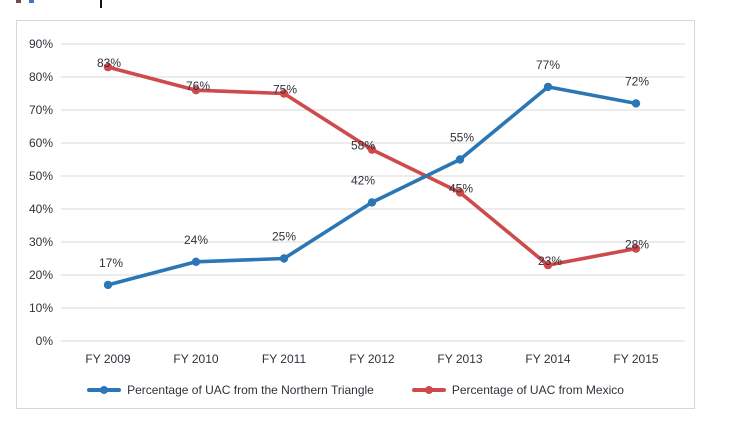 The image size is (737, 446). Describe the element at coordinates (41, 275) in the screenshot. I see `y-tick-label: 20%` at that location.